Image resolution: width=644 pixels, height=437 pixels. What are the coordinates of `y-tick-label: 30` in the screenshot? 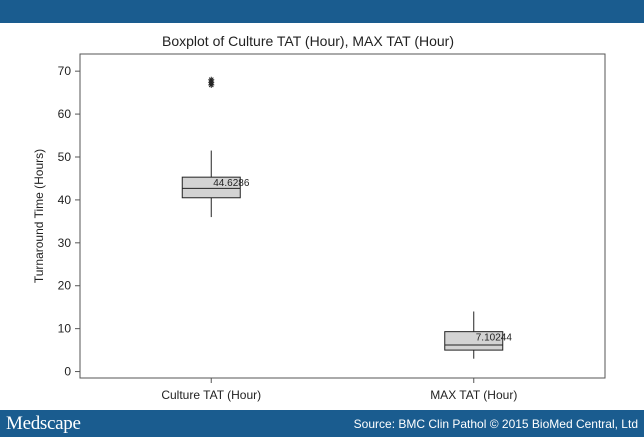 It's located at (65, 243).